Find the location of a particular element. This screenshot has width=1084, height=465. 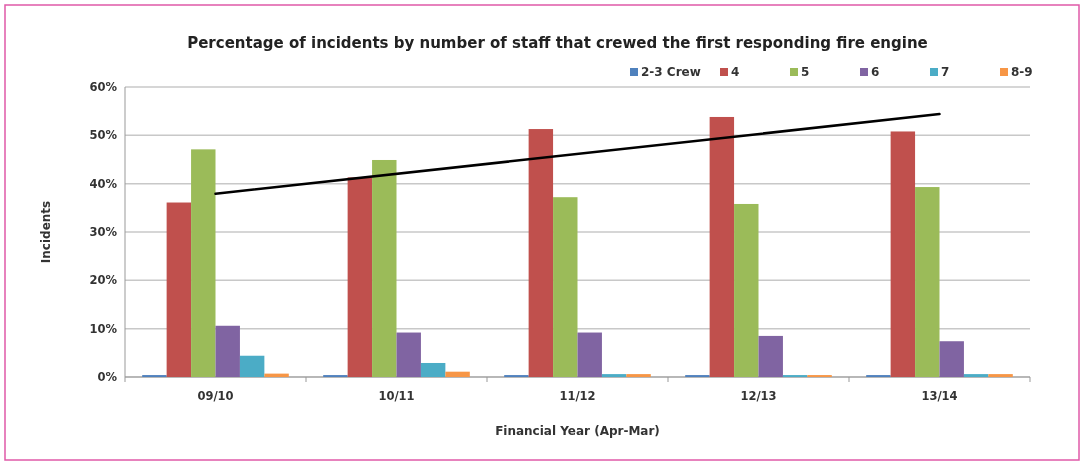

x-tick-label: 11/12 is located at coordinates (577, 396).